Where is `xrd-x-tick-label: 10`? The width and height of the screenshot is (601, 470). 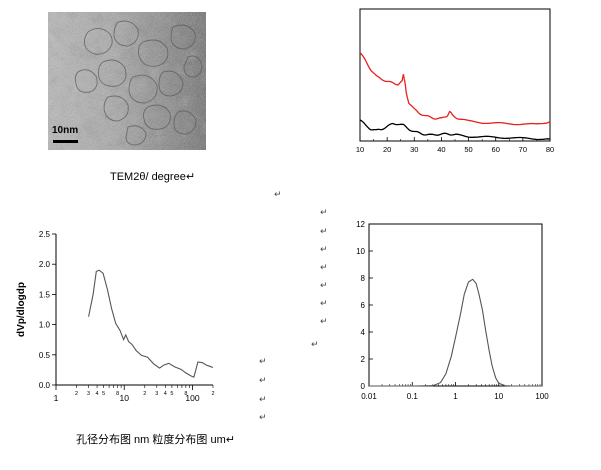 xrd-x-tick-label: 10 is located at coordinates (360, 149).